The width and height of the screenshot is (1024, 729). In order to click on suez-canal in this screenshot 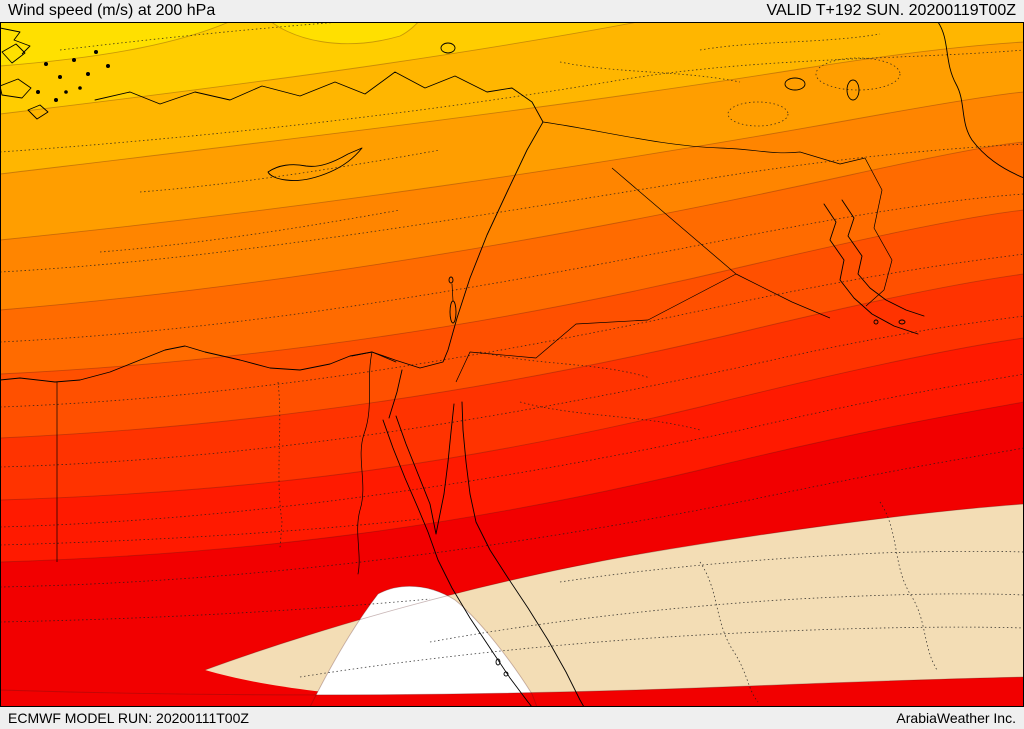, I will do `click(395, 394)`.